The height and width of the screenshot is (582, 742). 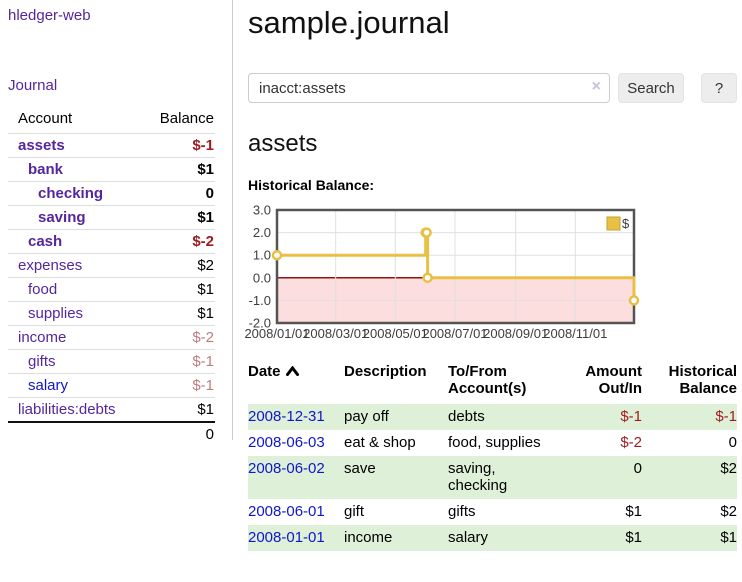 I want to click on y-axis-tick-label: -2.0, so click(x=260, y=323).